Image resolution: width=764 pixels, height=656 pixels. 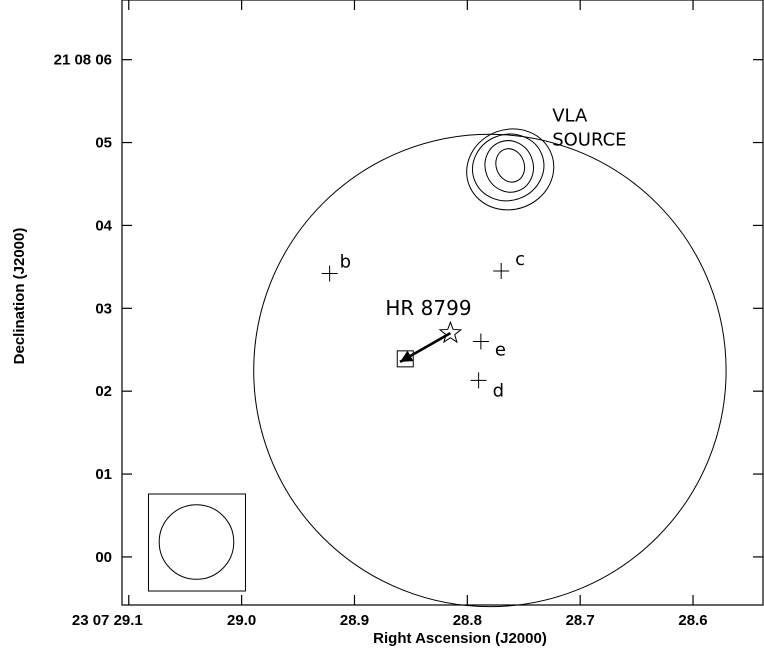 I want to click on planet-label-b: b, so click(x=345, y=261).